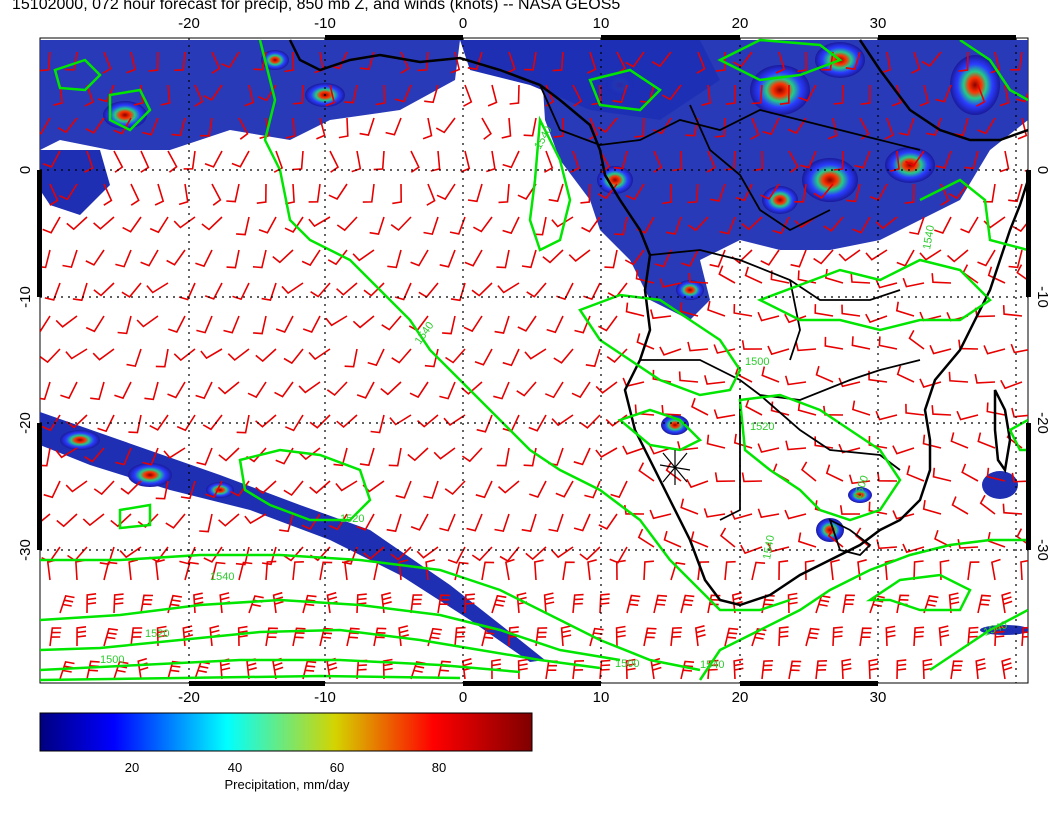 The width and height of the screenshot is (1056, 816). What do you see at coordinates (189, 697) in the screenshot?
I see `lon-tick-label: -20` at bounding box center [189, 697].